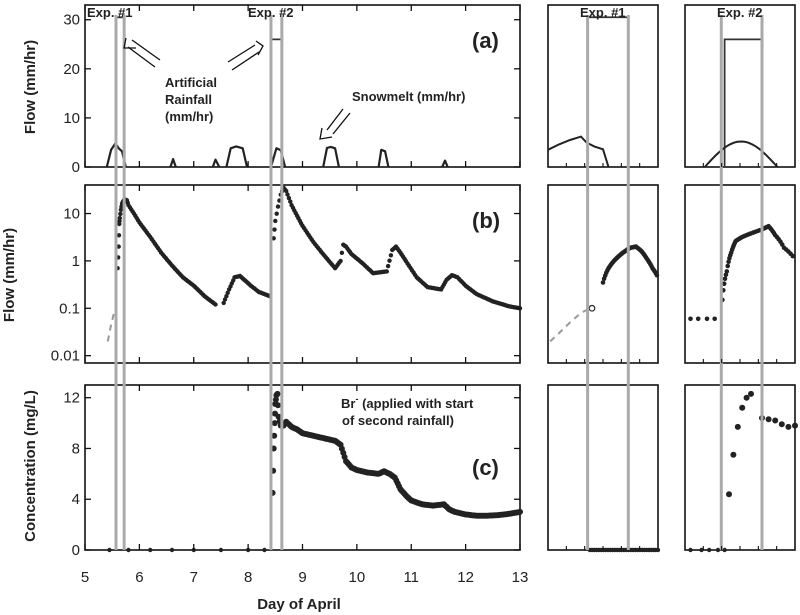 The height and width of the screenshot is (615, 800). What do you see at coordinates (71, 20) in the screenshot?
I see `panel-a-y-tick-label: 30` at bounding box center [71, 20].